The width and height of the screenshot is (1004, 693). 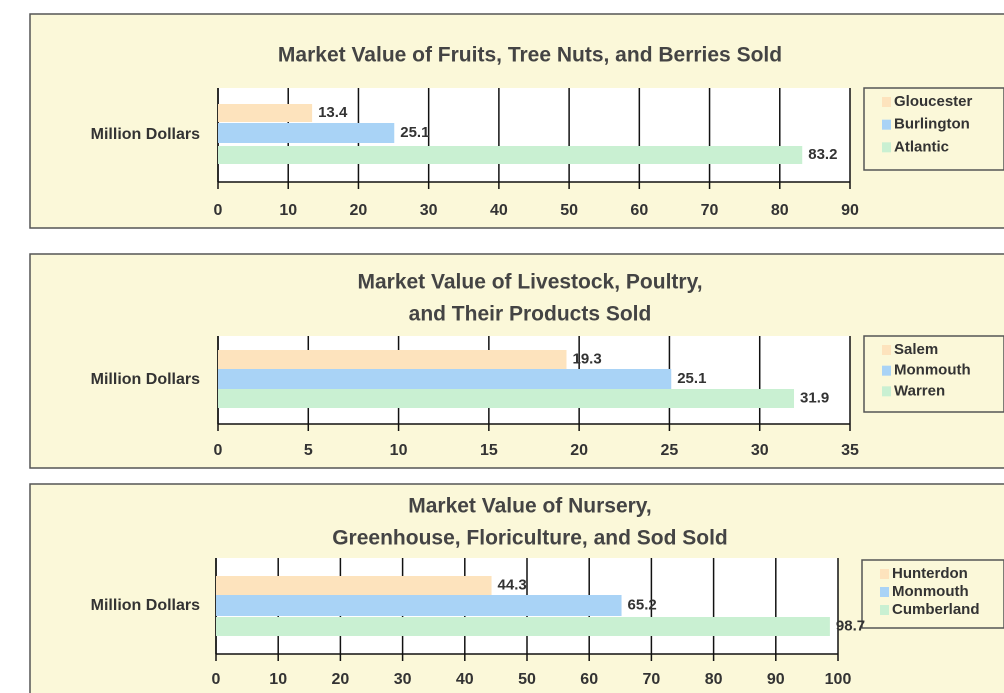 I want to click on x-tick-label: 15, so click(x=489, y=450).